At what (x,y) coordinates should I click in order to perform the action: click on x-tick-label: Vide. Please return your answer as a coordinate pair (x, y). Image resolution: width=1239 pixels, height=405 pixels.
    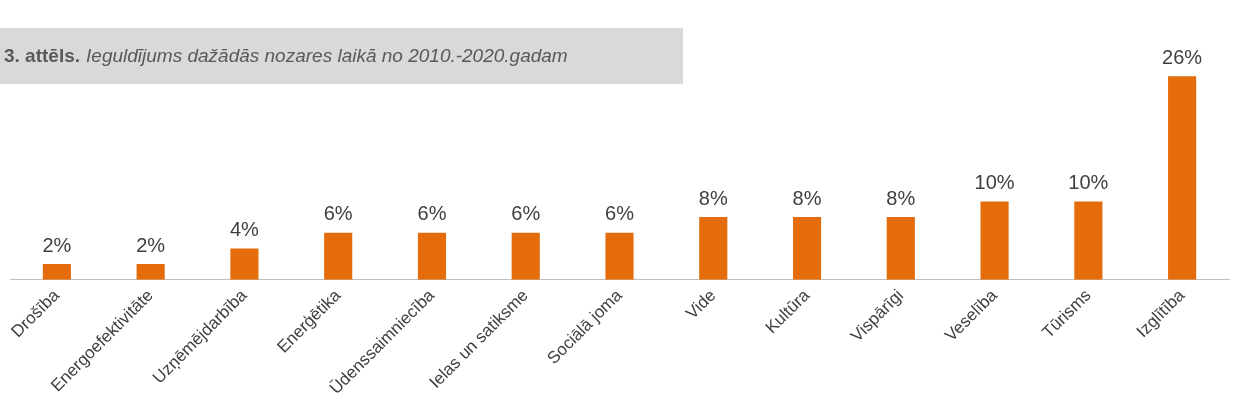
    Looking at the image, I should click on (701, 304).